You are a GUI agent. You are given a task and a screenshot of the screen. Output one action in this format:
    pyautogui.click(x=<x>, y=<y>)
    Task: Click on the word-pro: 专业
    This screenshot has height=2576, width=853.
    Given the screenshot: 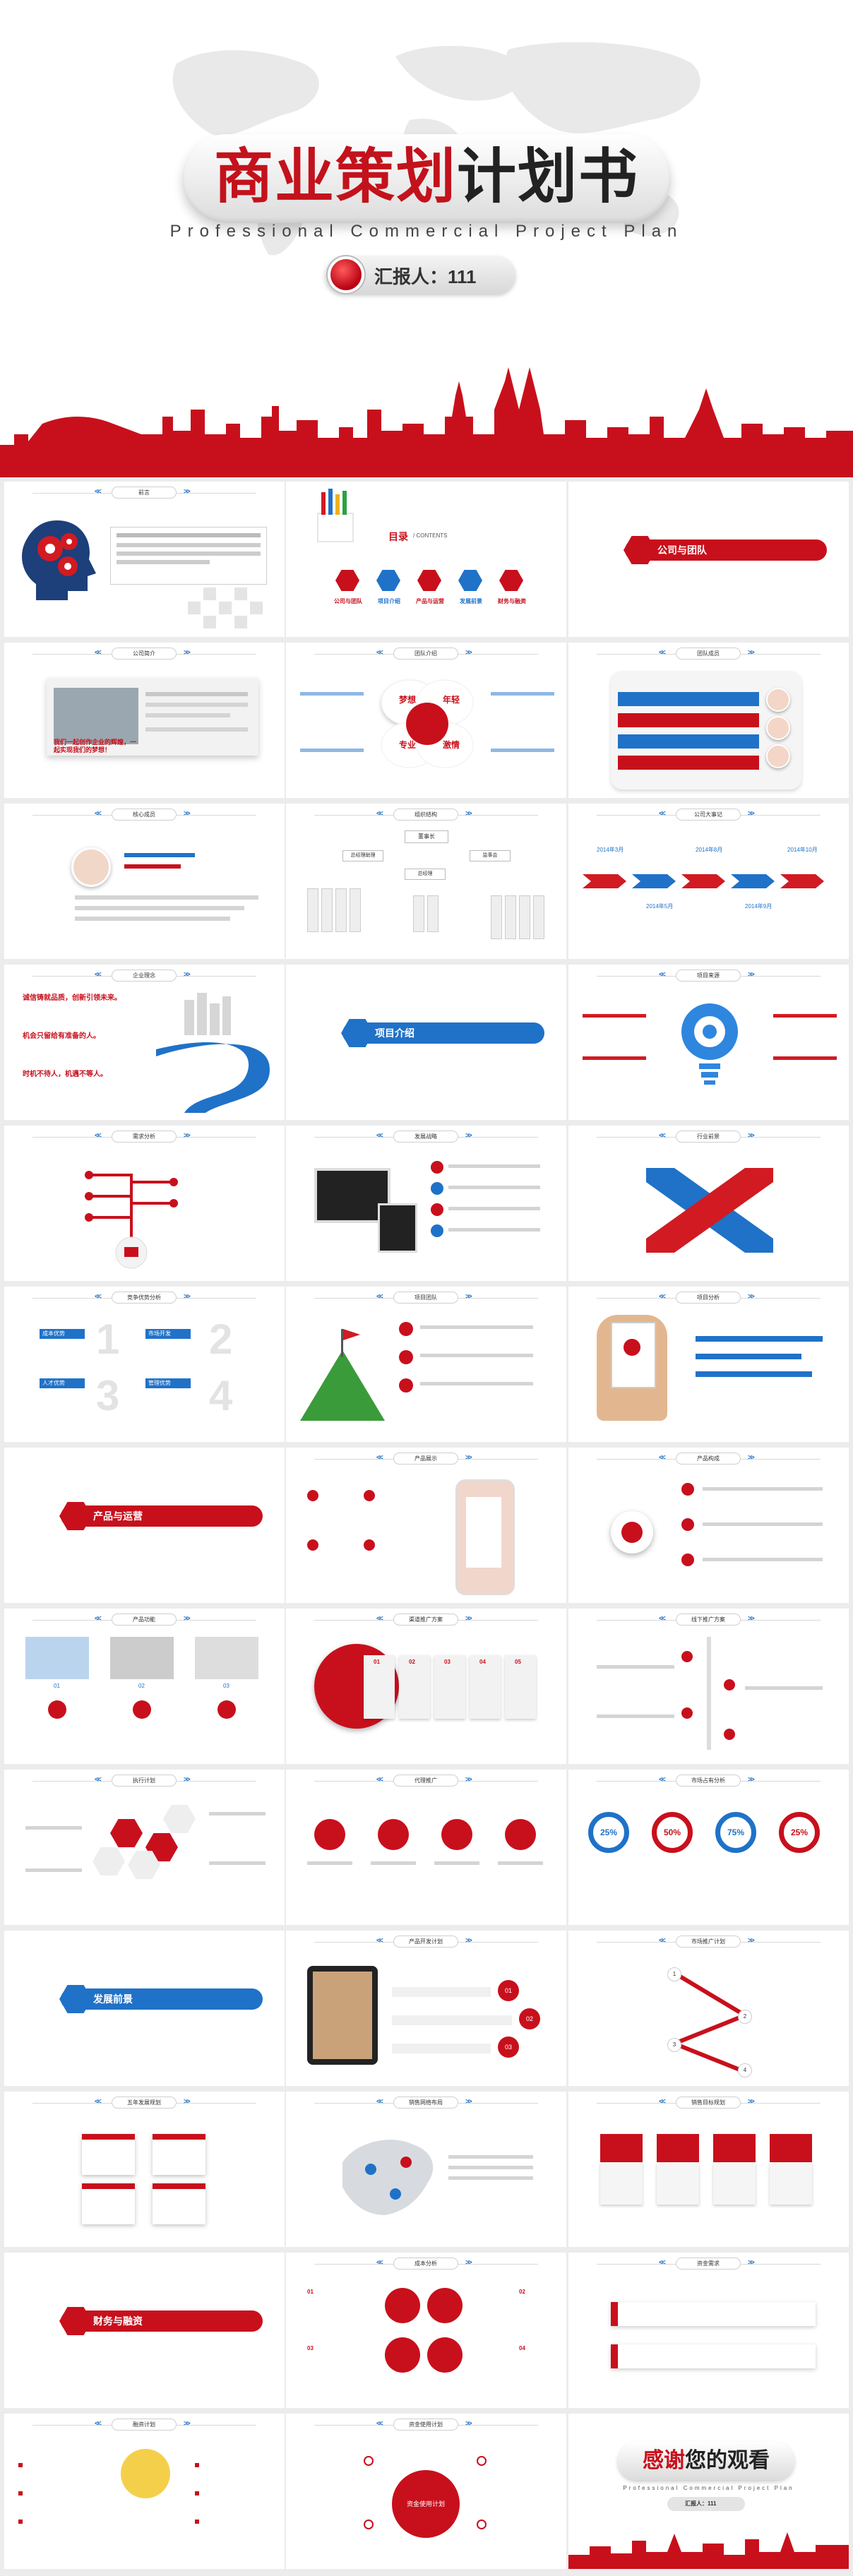 What is the action you would take?
    pyautogui.click(x=408, y=745)
    